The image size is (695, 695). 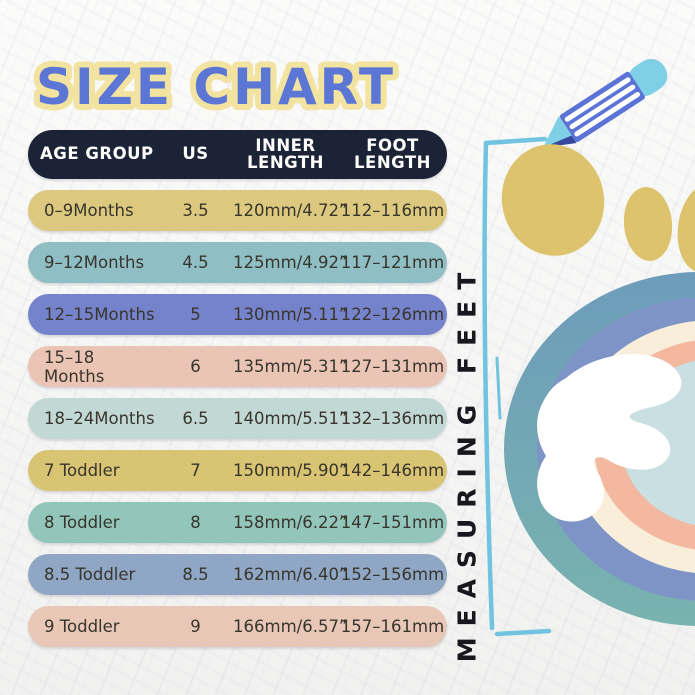 I want to click on header-age-group: AGE GROUP, so click(x=97, y=154).